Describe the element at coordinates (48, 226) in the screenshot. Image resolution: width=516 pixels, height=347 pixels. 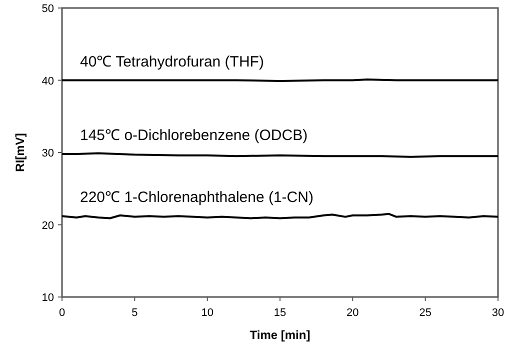
I see `y-tick-label: 20` at that location.